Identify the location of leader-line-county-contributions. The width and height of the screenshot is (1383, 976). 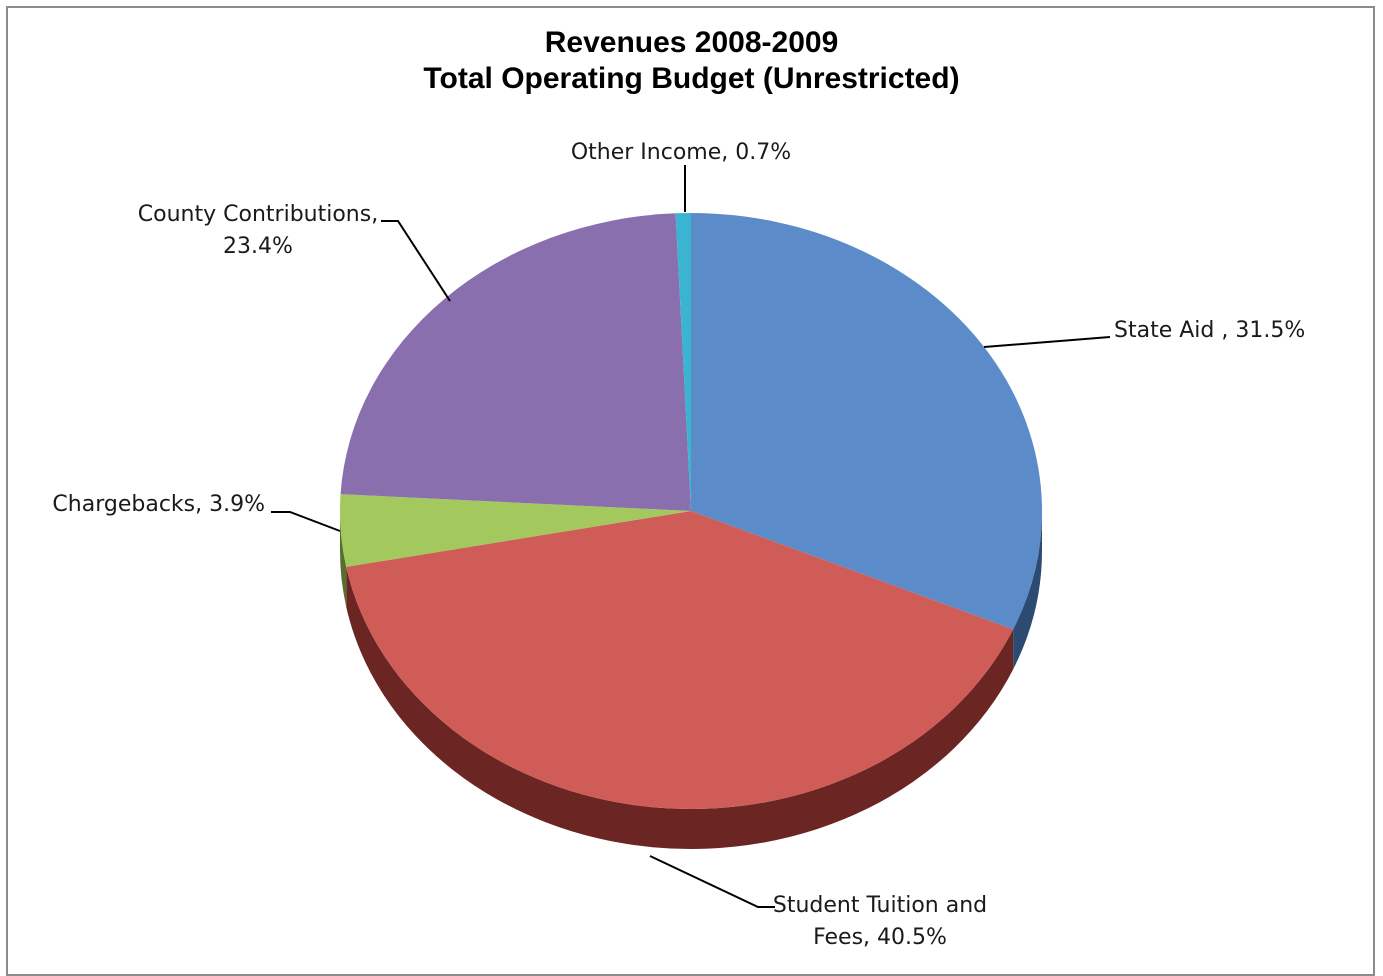
(416, 261).